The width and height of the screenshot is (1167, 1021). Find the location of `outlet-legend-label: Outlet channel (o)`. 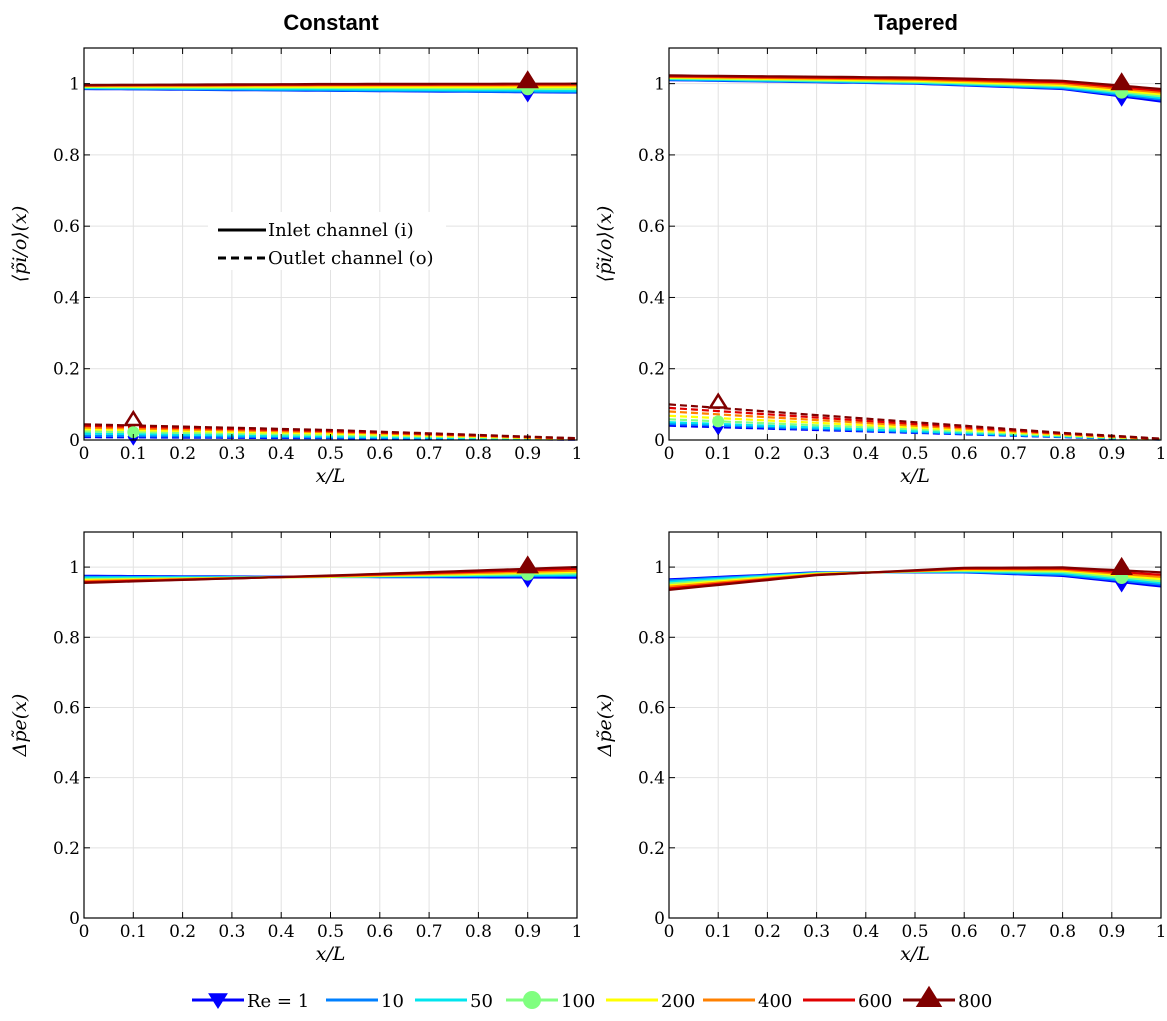

outlet-legend-label: Outlet channel (o) is located at coordinates (351, 258).